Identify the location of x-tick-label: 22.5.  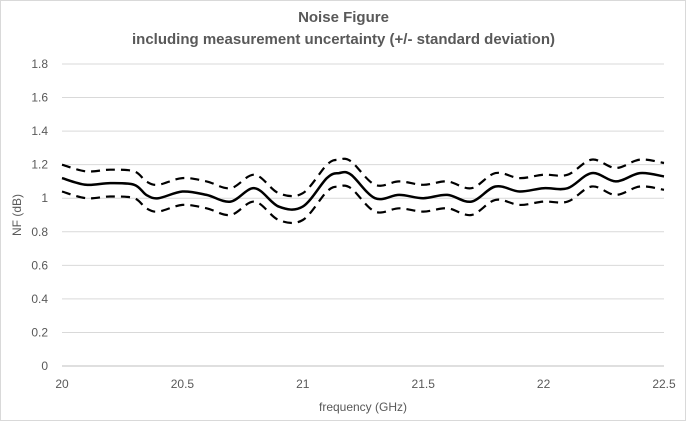
(664, 384).